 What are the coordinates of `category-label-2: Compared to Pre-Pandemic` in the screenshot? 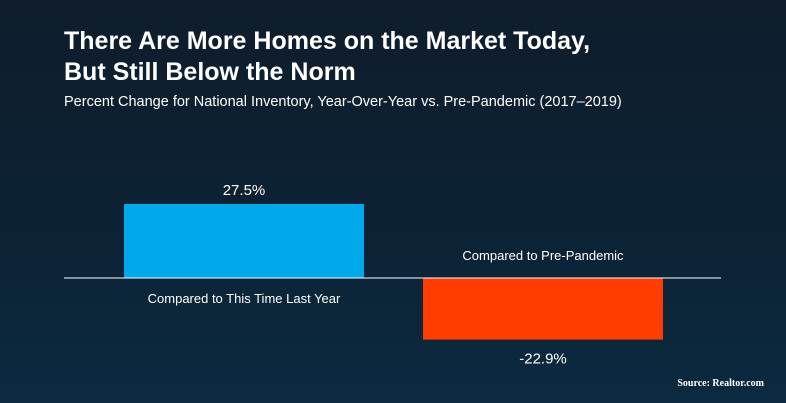 It's located at (543, 255).